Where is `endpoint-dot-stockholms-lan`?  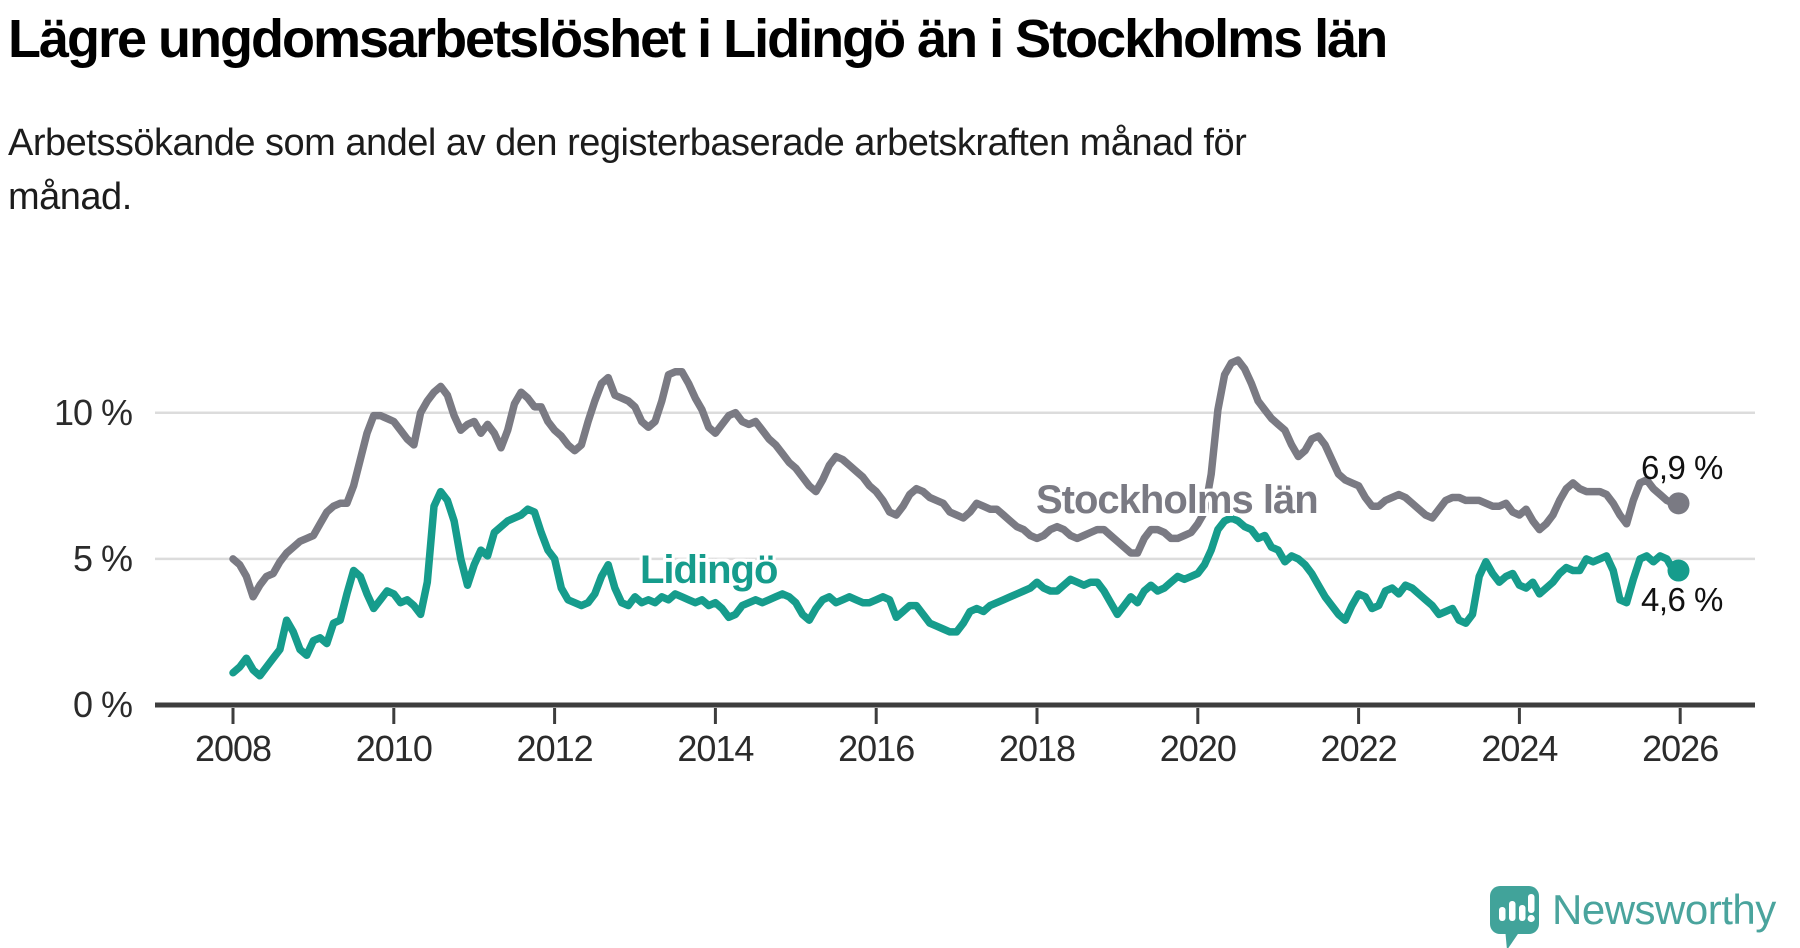 endpoint-dot-stockholms-lan is located at coordinates (1678, 503).